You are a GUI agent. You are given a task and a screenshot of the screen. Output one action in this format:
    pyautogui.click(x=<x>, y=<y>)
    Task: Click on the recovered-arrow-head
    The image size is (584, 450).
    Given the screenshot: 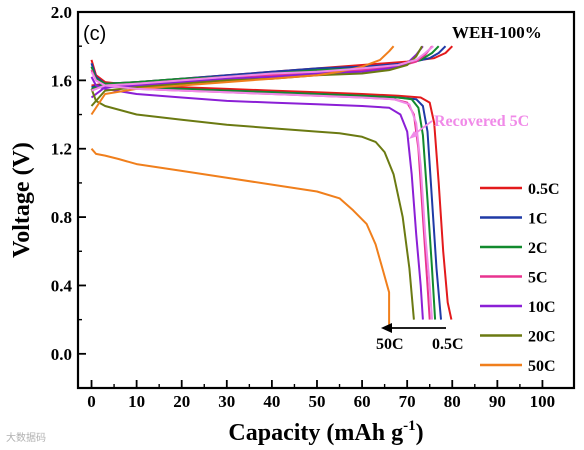 What is the action you would take?
    pyautogui.click(x=413, y=135)
    